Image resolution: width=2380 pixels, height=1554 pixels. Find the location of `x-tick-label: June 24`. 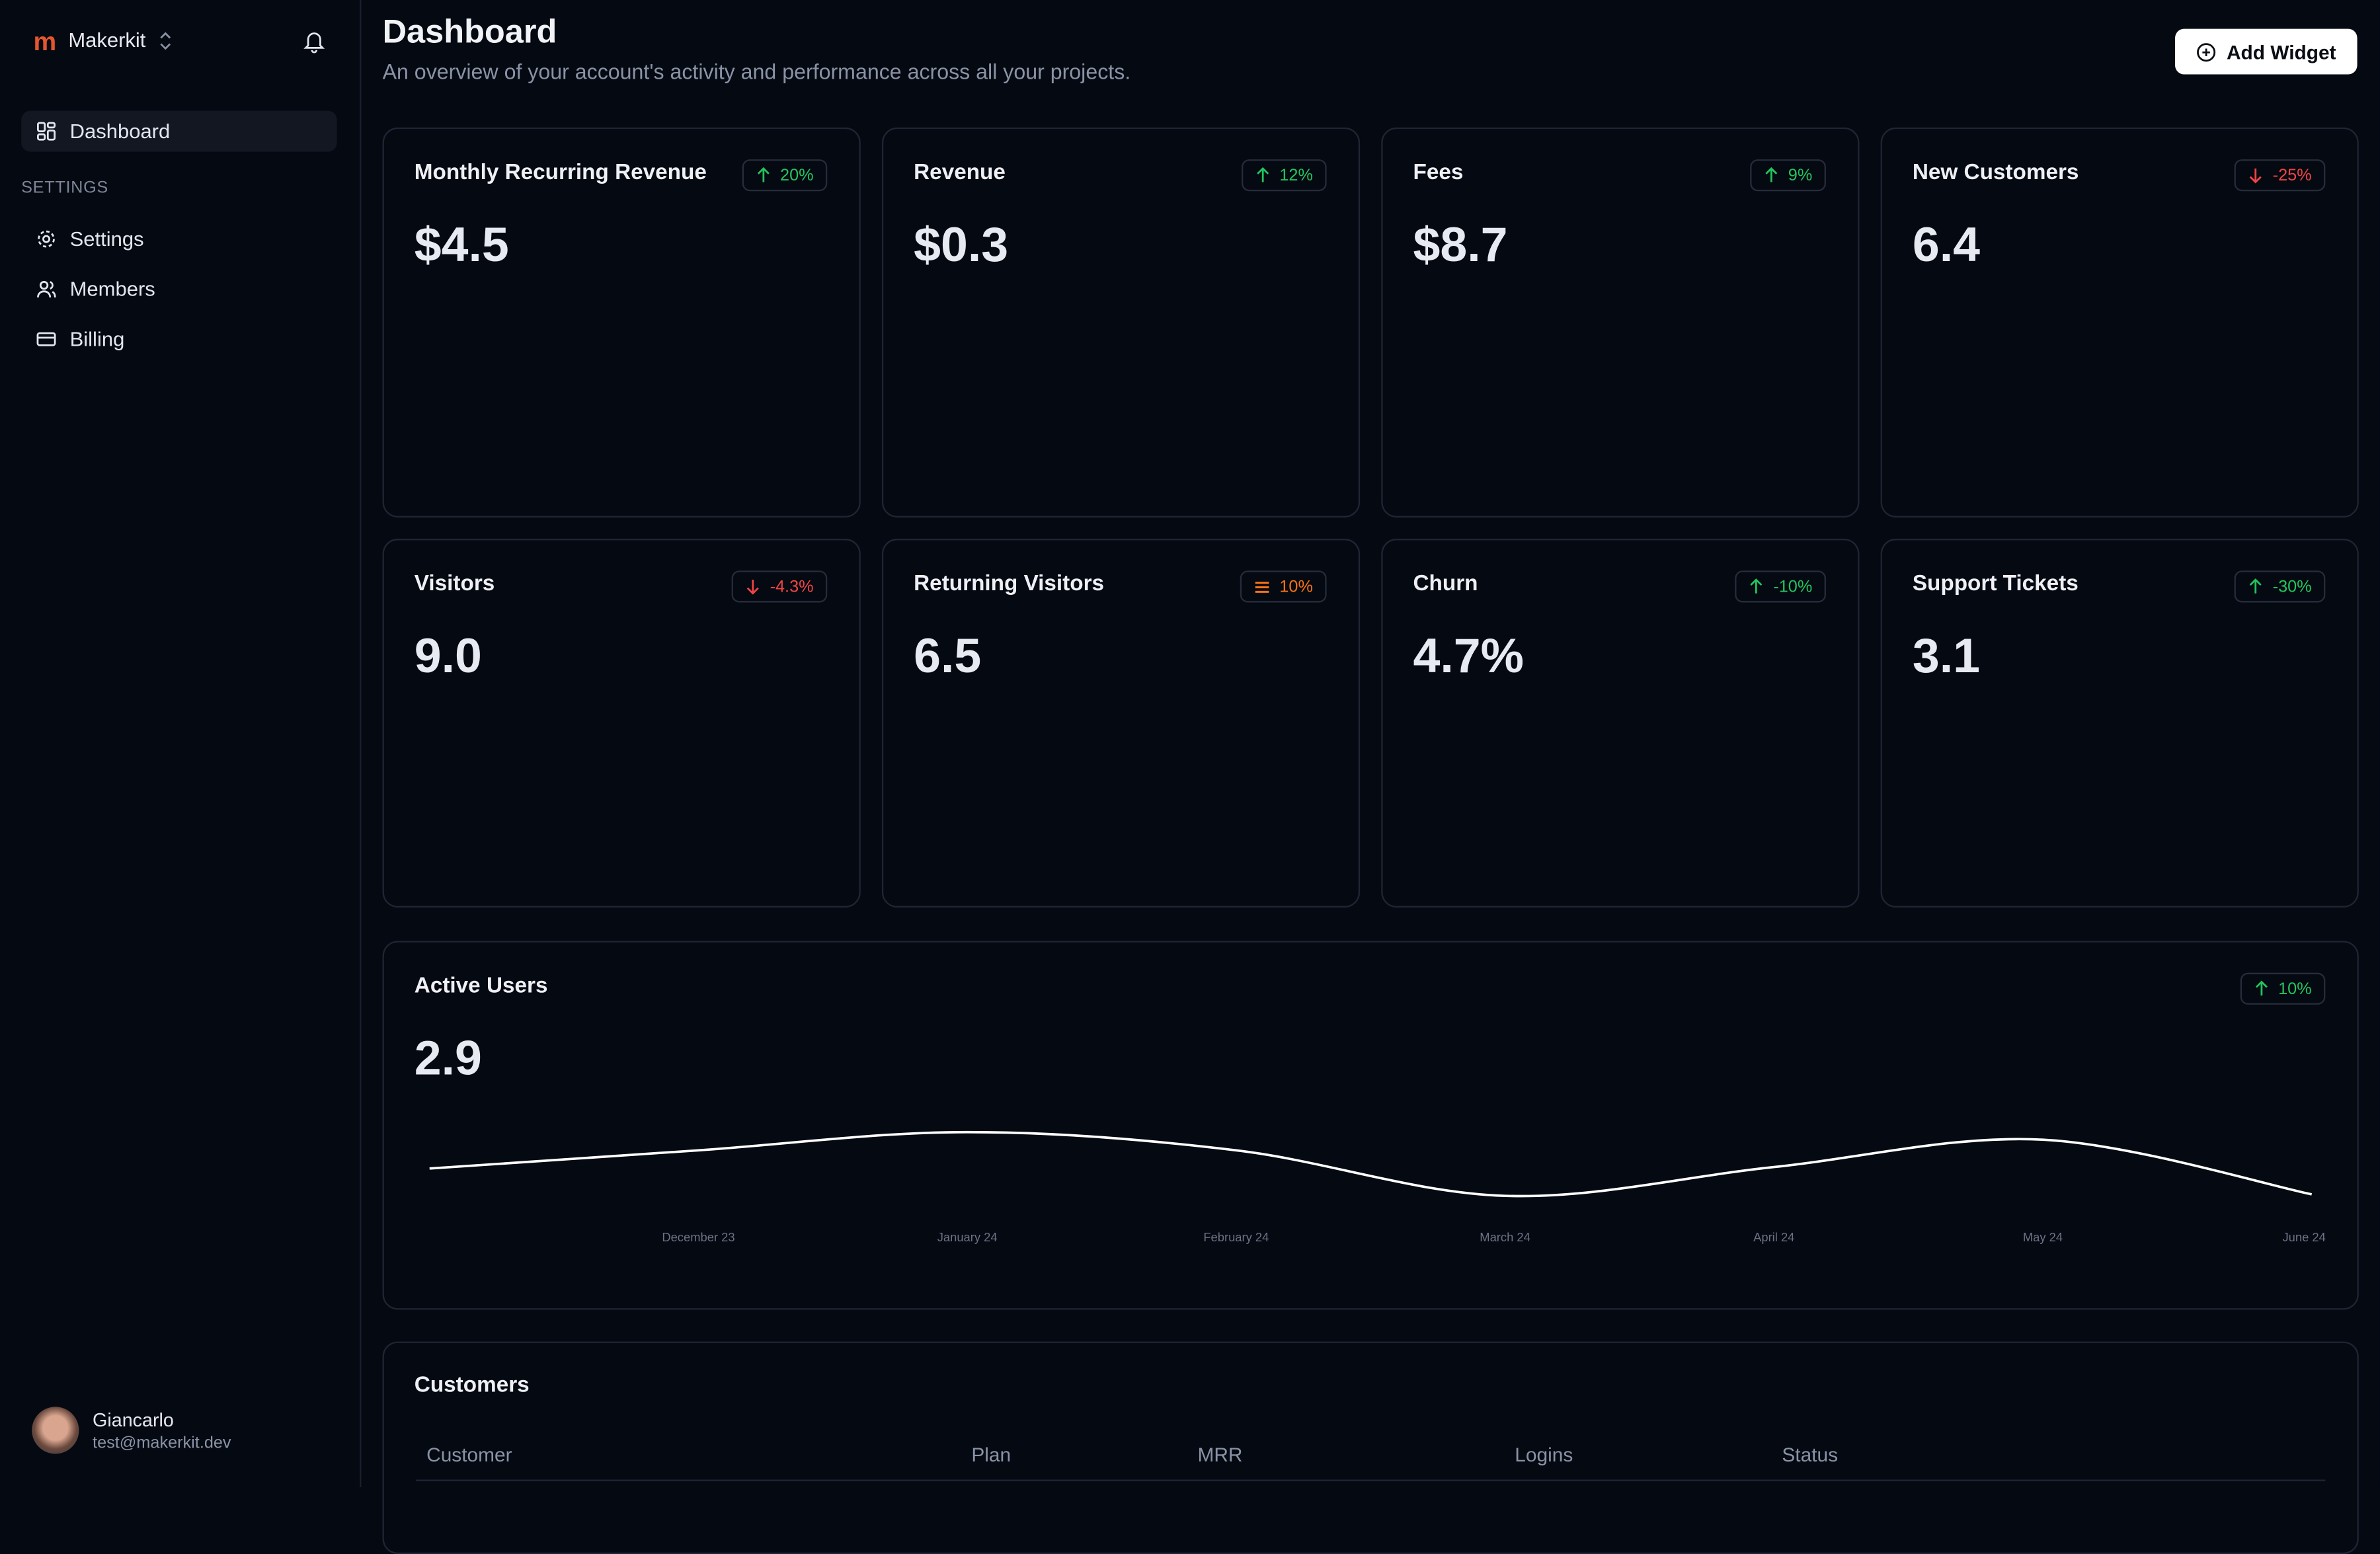

x-tick-label: June 24 is located at coordinates (2304, 1237).